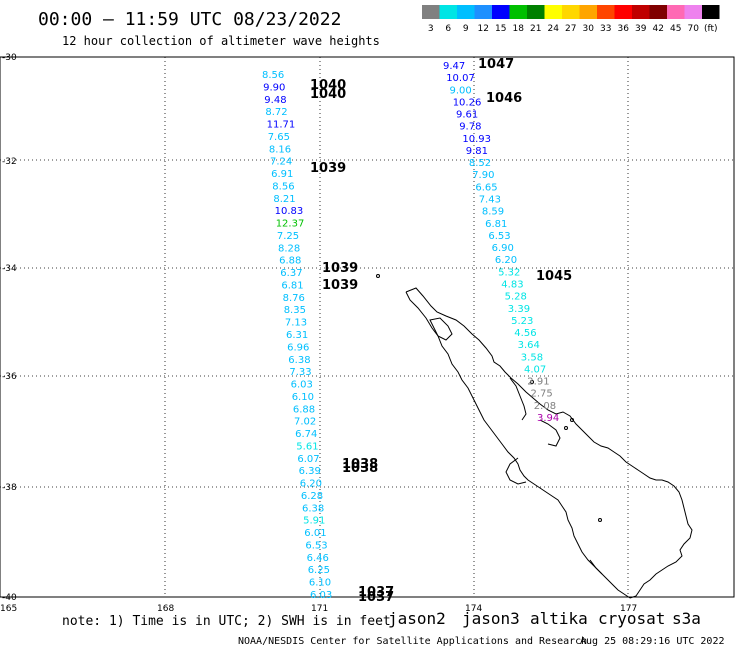 Image resolution: width=740 pixels, height=650 pixels. What do you see at coordinates (9, 58) in the screenshot?
I see `lat-label-30: -30` at bounding box center [9, 58].